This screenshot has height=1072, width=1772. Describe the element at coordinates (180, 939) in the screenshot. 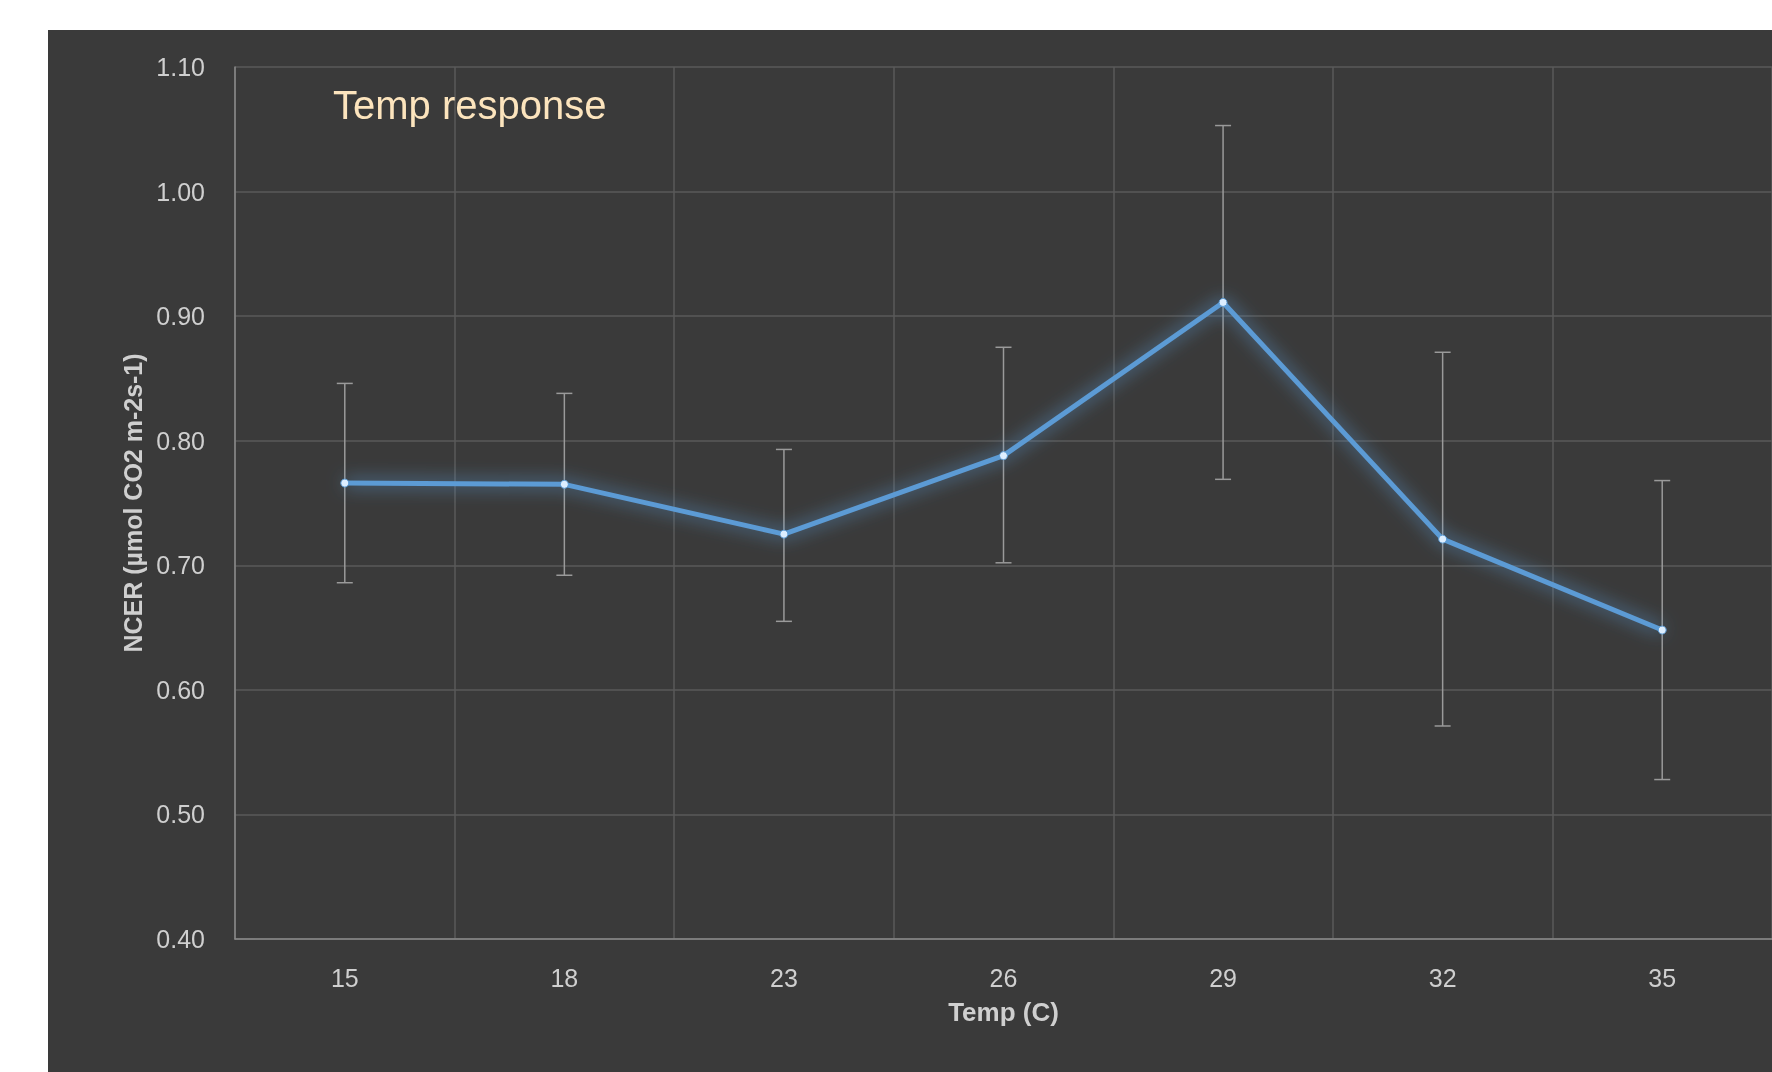

I see `y-tick-label: 0.40` at that location.